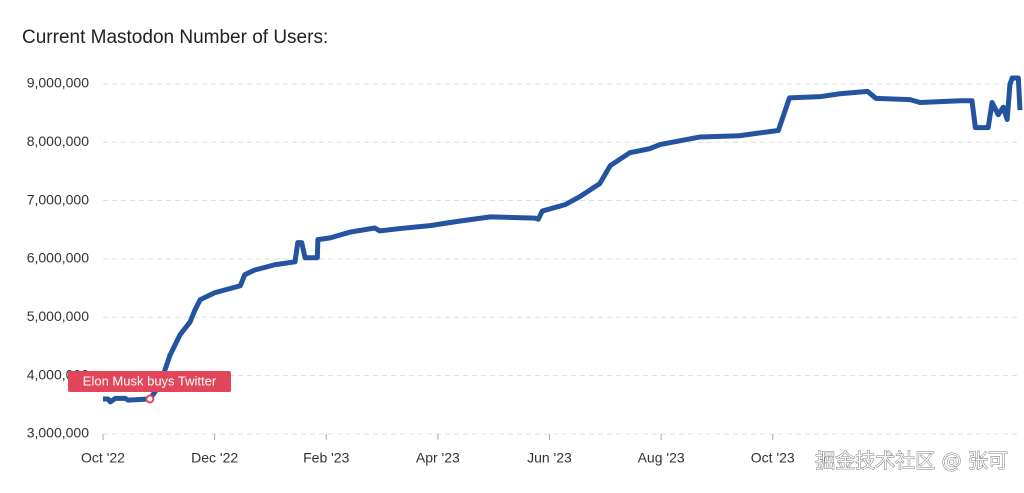 The width and height of the screenshot is (1024, 493). What do you see at coordinates (58, 258) in the screenshot?
I see `y-tick-label: 6,000,000` at bounding box center [58, 258].